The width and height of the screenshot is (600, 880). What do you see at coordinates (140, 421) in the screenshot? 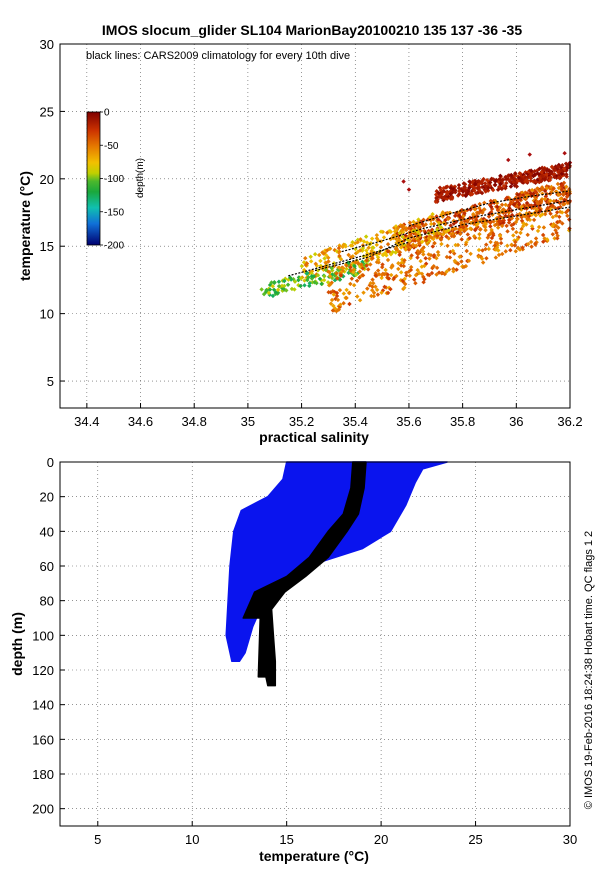
I see `ts-x-tick-label: 34.6` at bounding box center [140, 421].